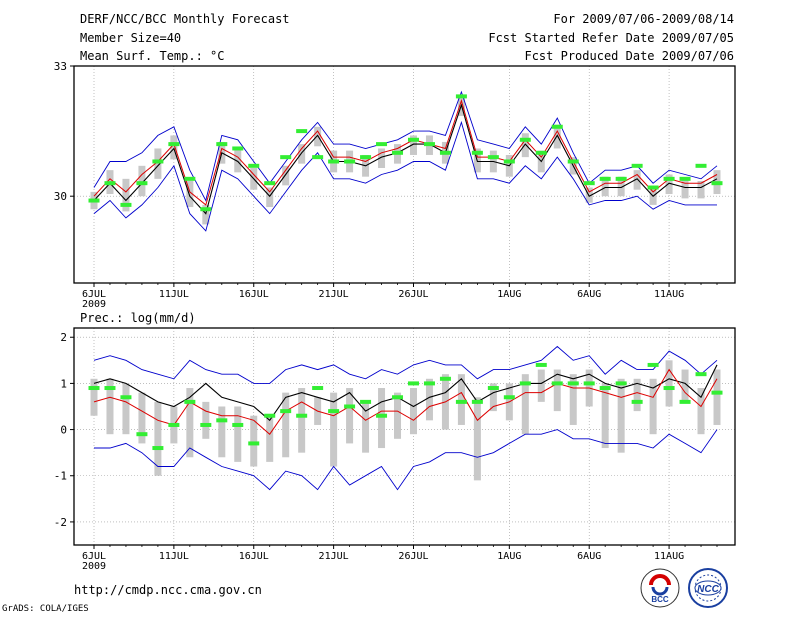 The image size is (800, 618). Describe the element at coordinates (63, 383) in the screenshot. I see `y-tick-label: 1` at that location.